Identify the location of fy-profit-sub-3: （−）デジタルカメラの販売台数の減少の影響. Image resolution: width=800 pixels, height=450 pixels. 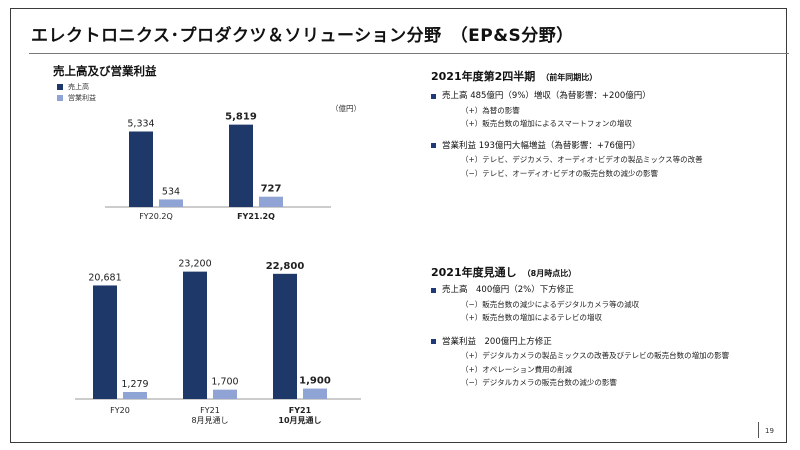
(539, 382).